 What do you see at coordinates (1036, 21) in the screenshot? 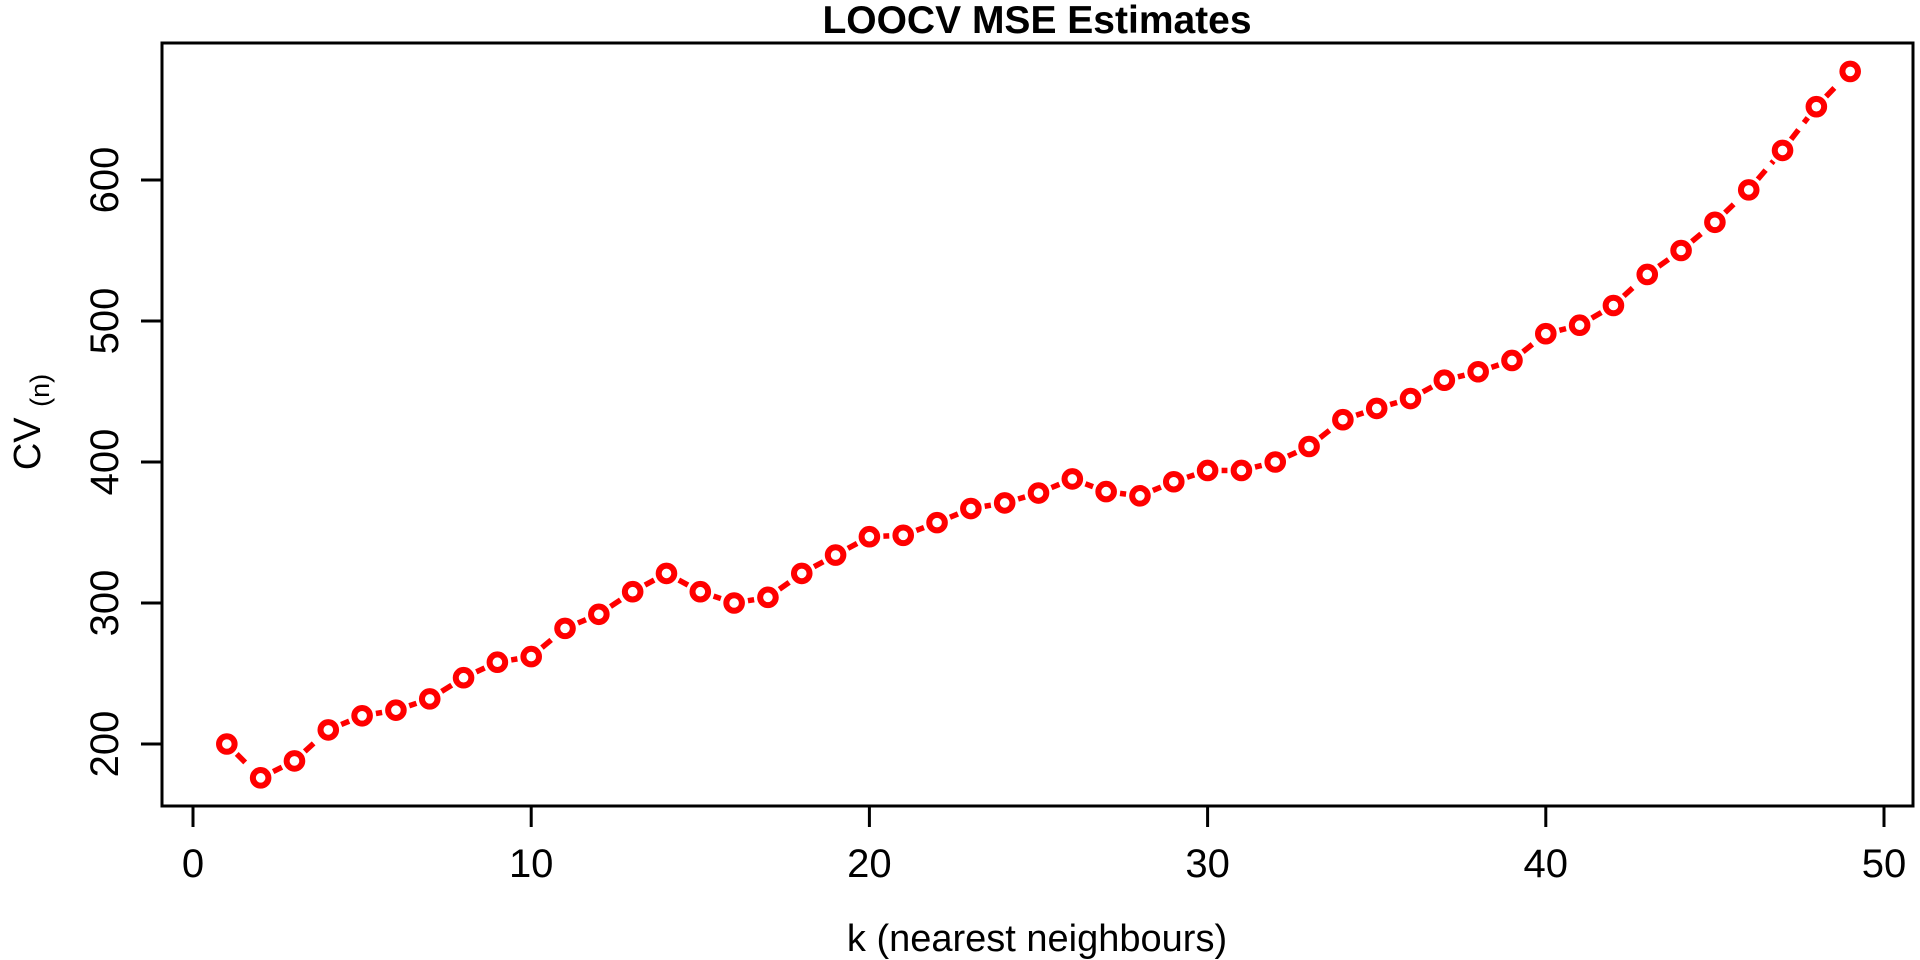
I see `chart-title: LOOCV MSE Estimates` at bounding box center [1036, 21].